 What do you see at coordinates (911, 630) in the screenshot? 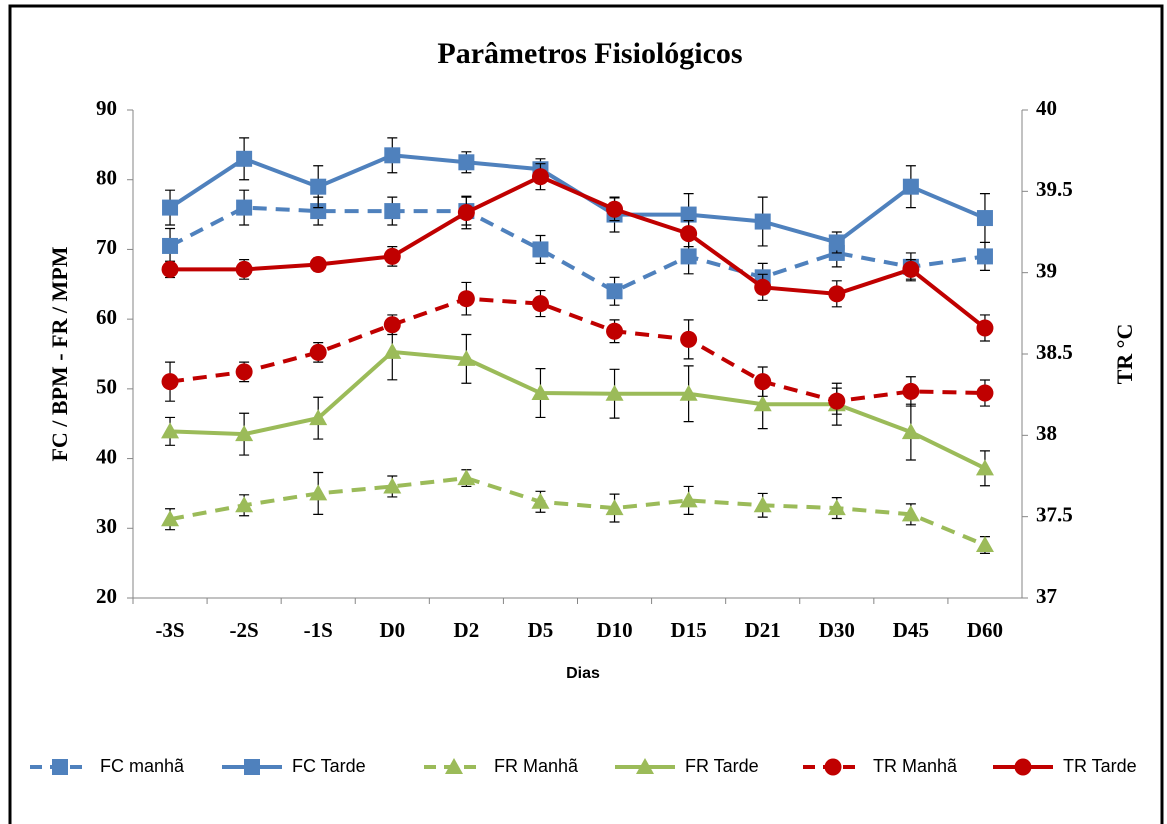
I see `x-tick-label: D45` at bounding box center [911, 630].